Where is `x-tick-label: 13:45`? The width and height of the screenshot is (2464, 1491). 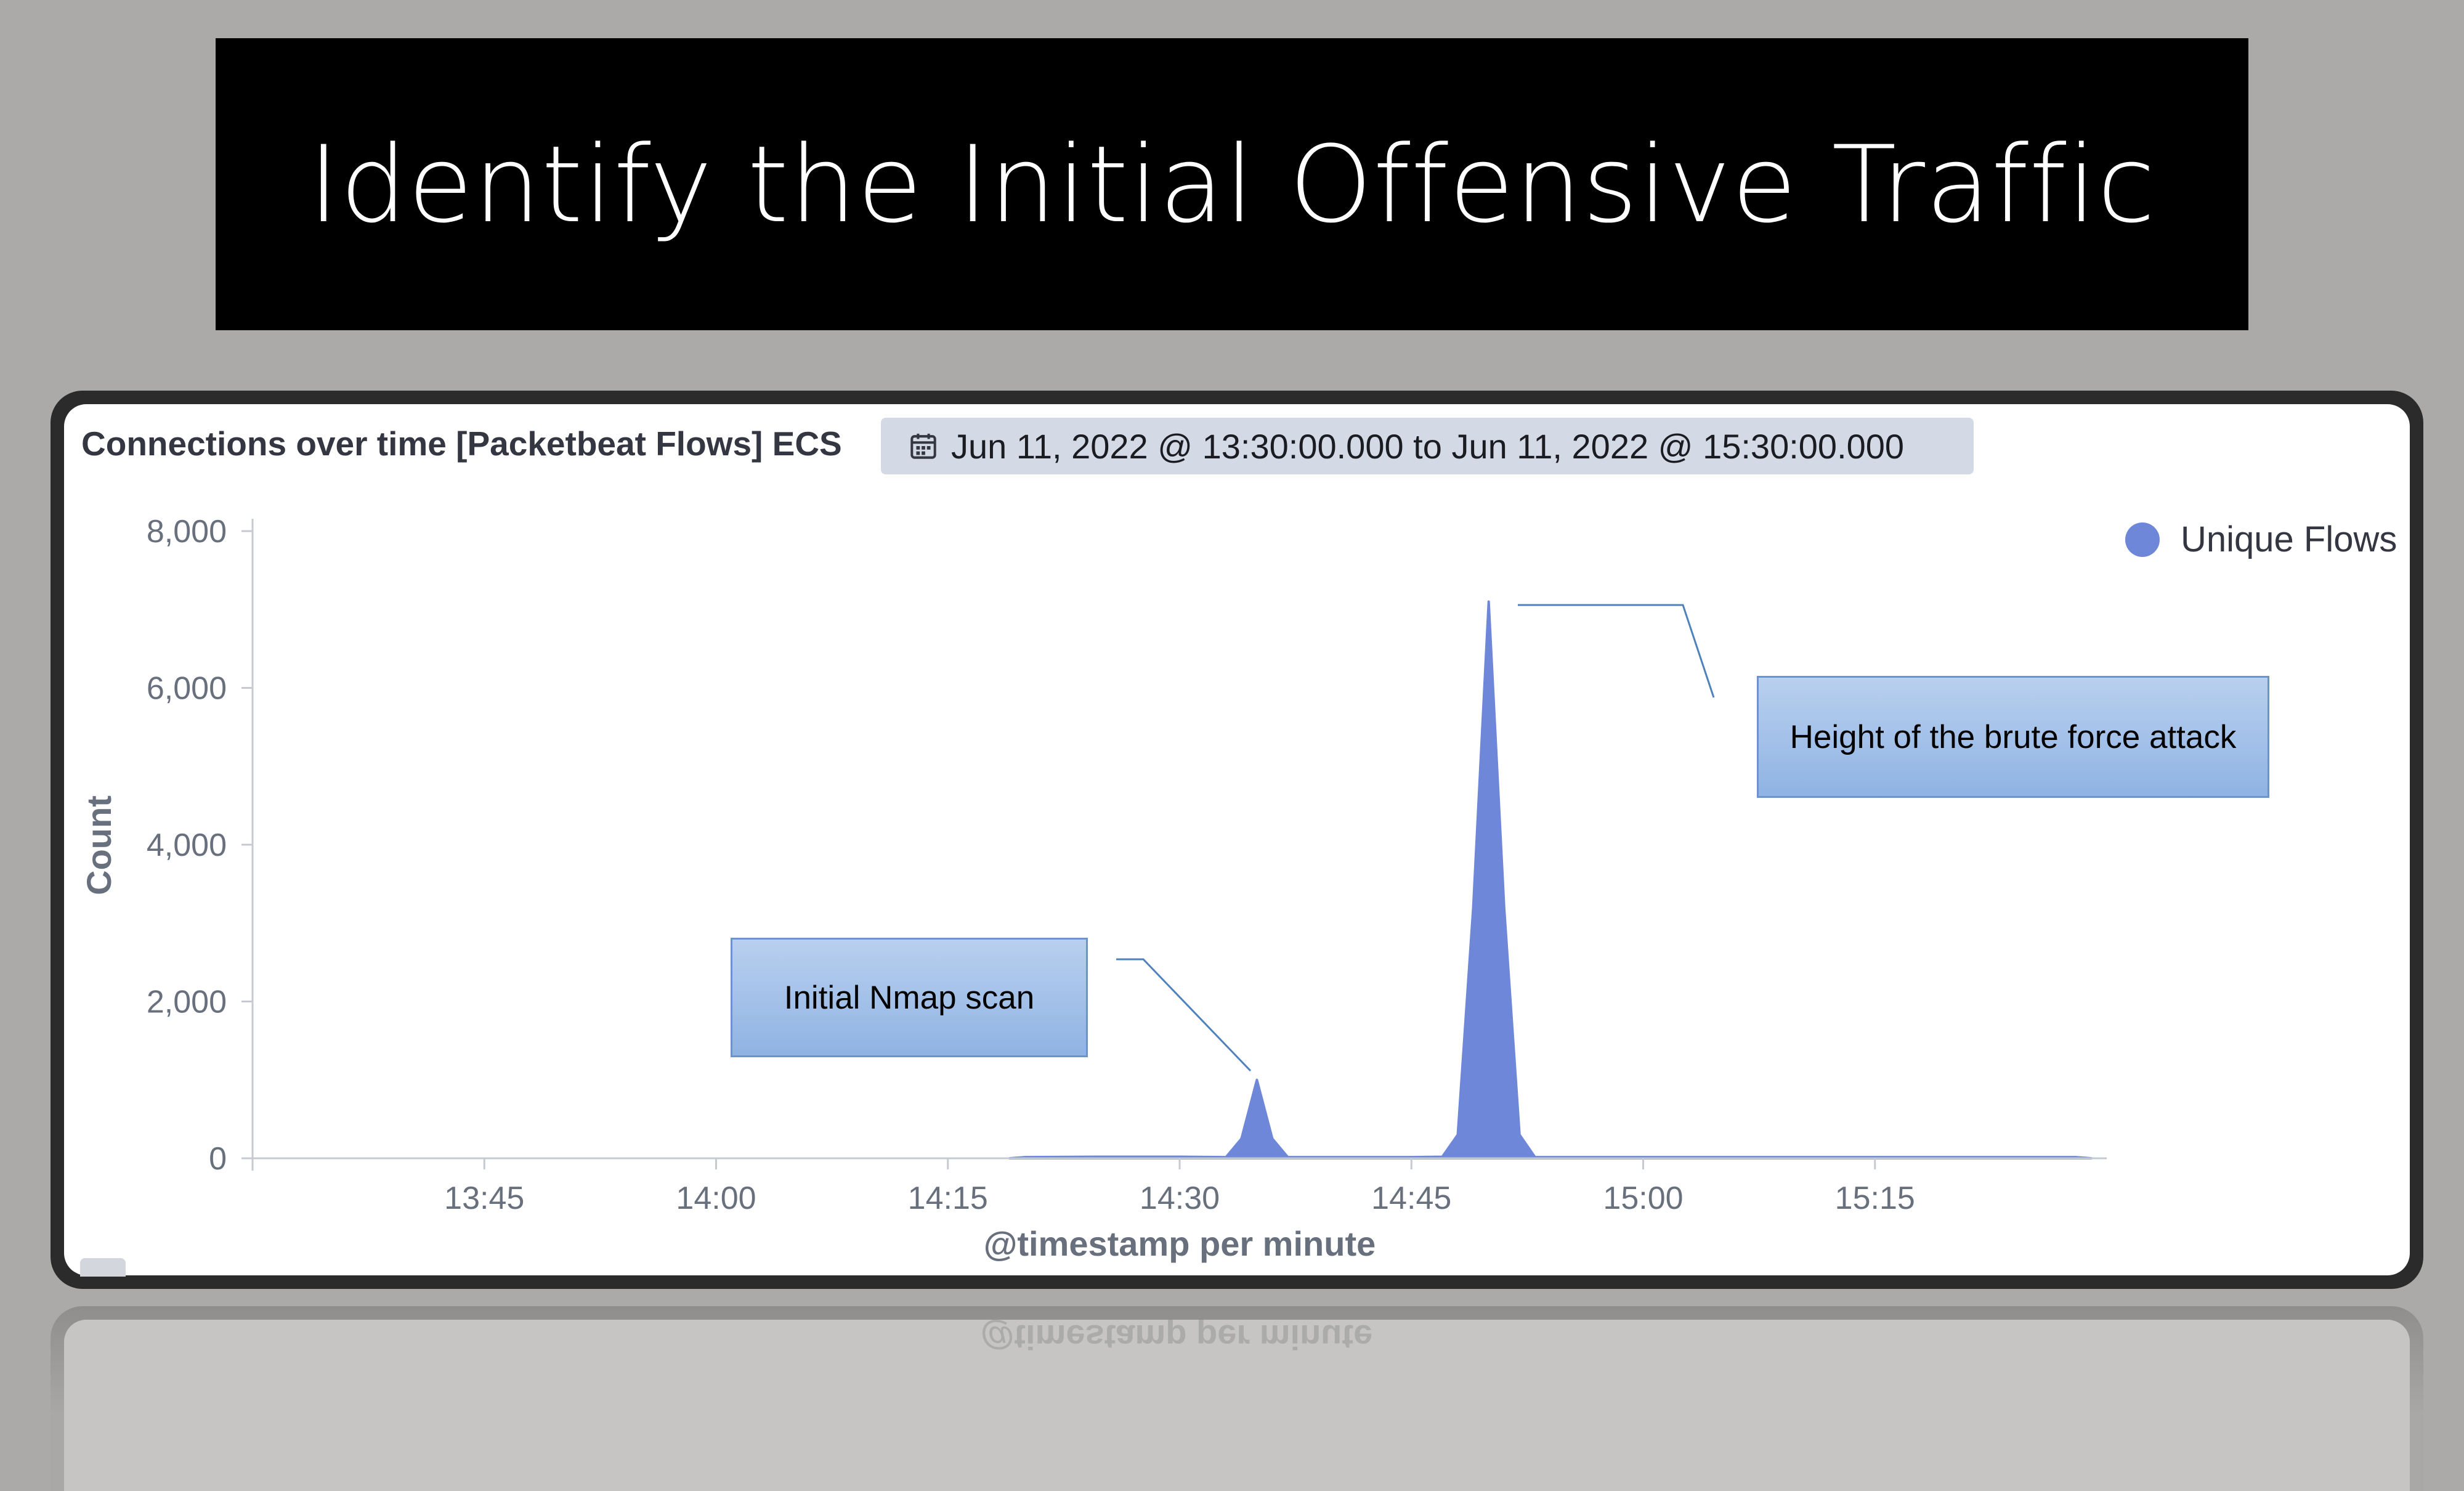 x-tick-label: 13:45 is located at coordinates (484, 1198).